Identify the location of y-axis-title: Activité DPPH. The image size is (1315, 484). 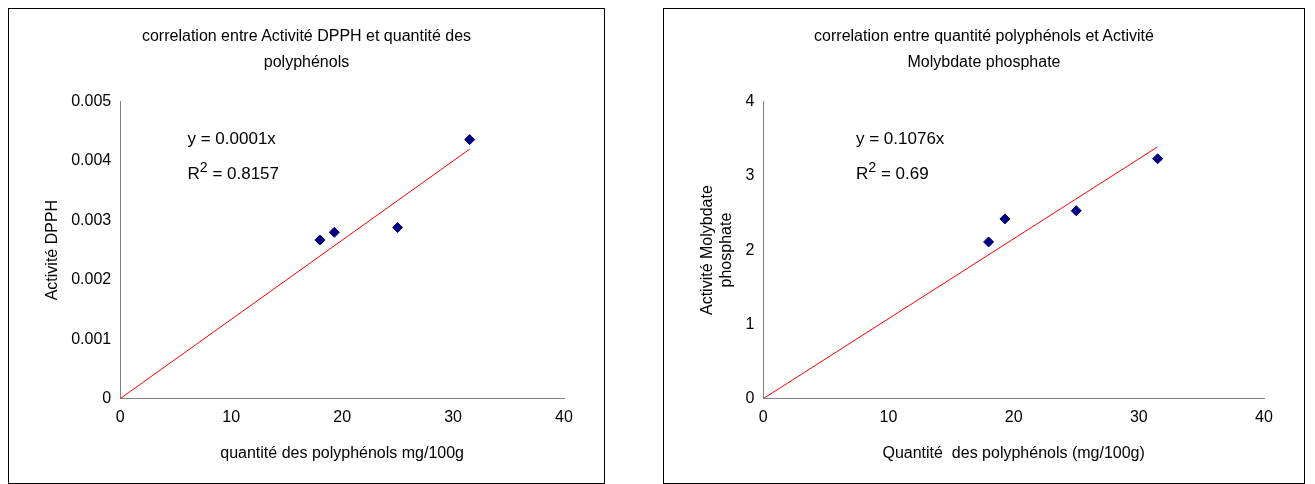
(52, 250).